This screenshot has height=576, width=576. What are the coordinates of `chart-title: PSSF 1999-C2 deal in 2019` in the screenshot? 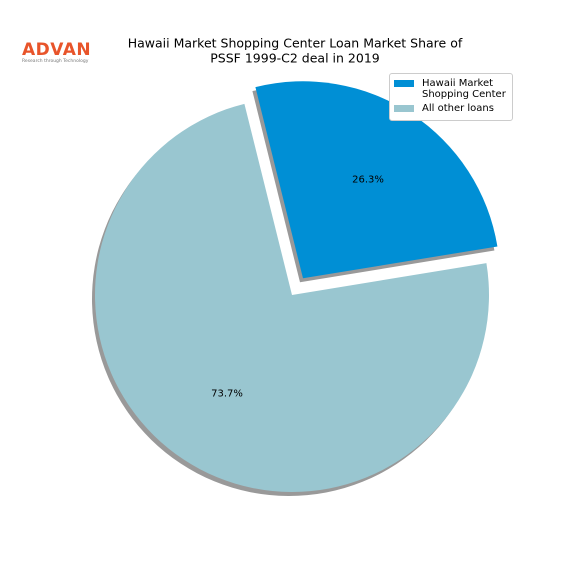 It's located at (295, 58).